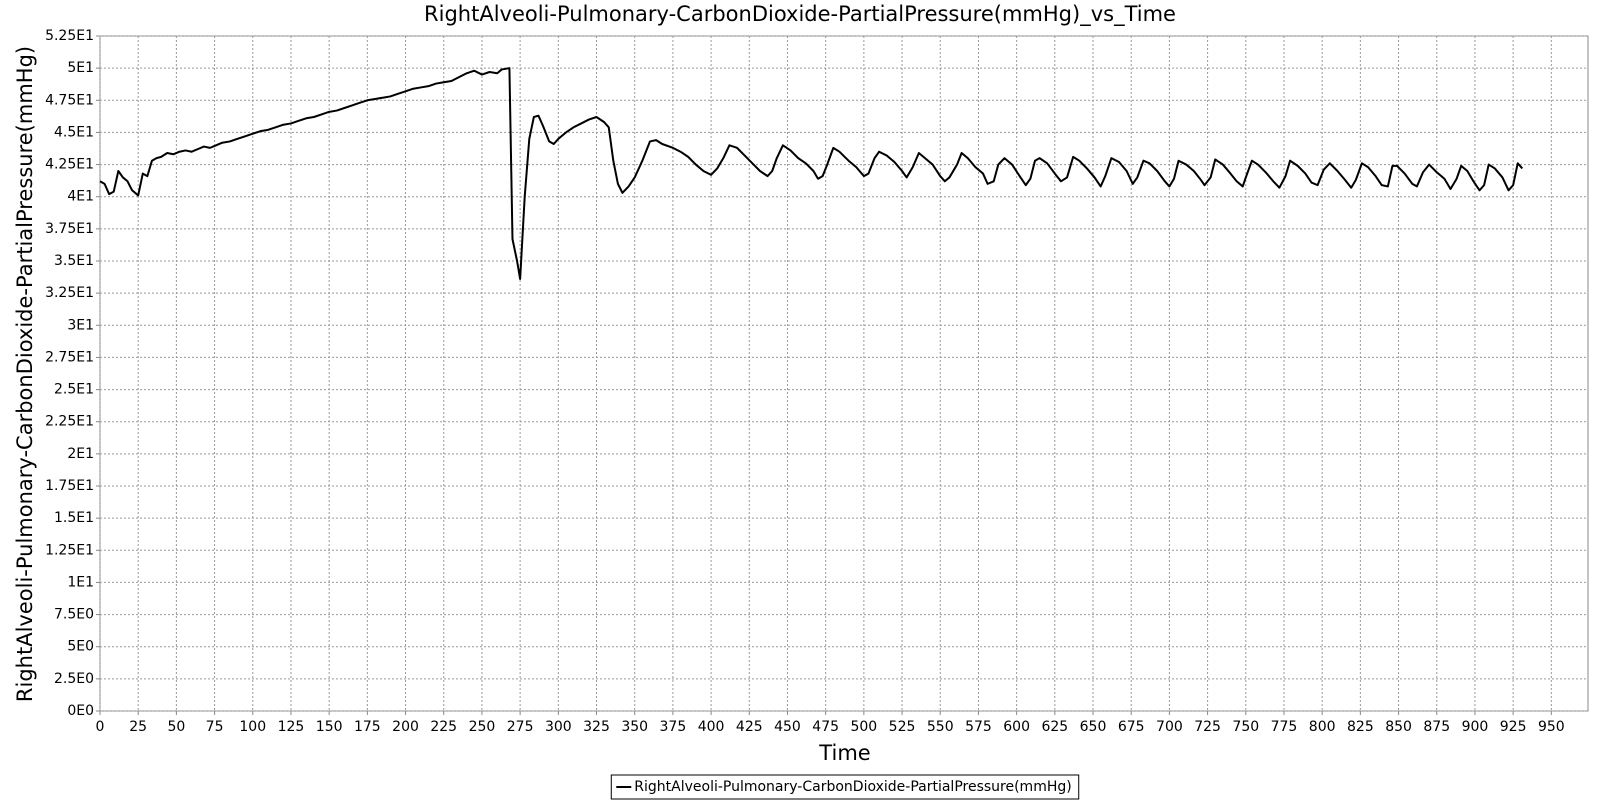  What do you see at coordinates (1360, 727) in the screenshot?
I see `x-tick-label: 825` at bounding box center [1360, 727].